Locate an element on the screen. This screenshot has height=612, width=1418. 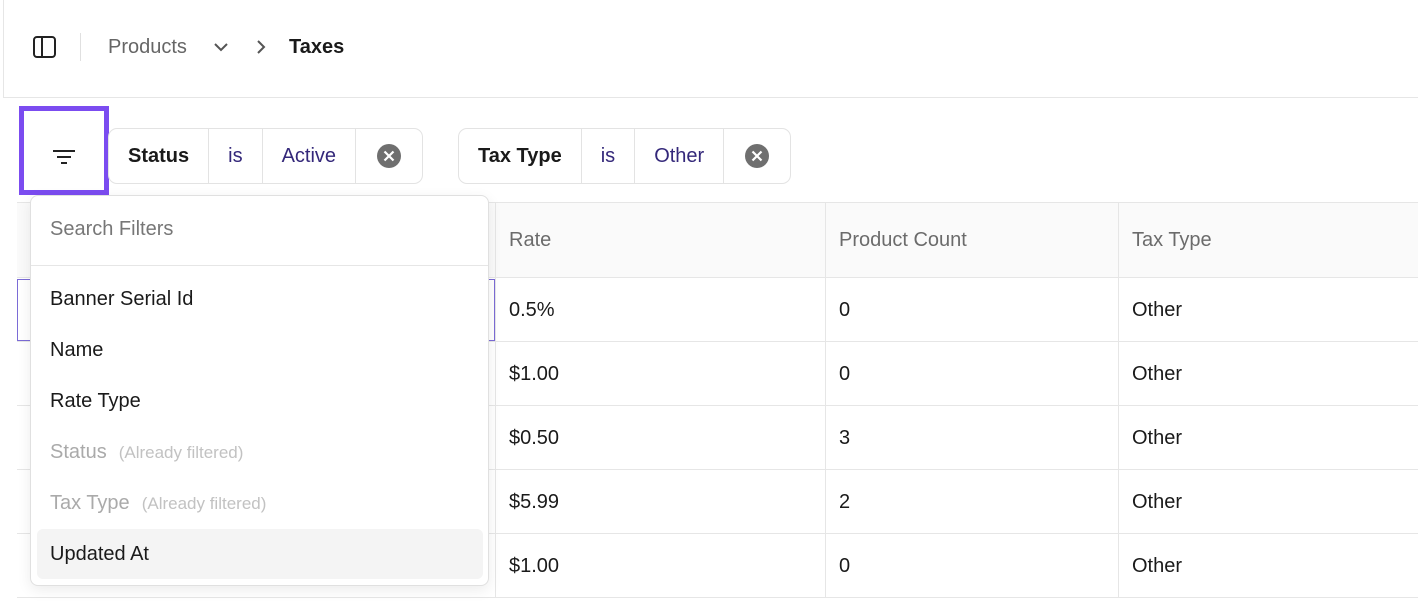
breadcrumb-parent: Products is located at coordinates (147, 47).